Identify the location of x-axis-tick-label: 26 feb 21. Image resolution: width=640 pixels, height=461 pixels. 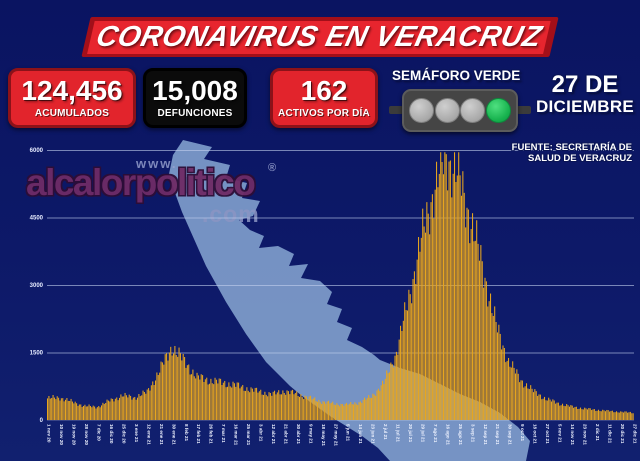
(211, 434).